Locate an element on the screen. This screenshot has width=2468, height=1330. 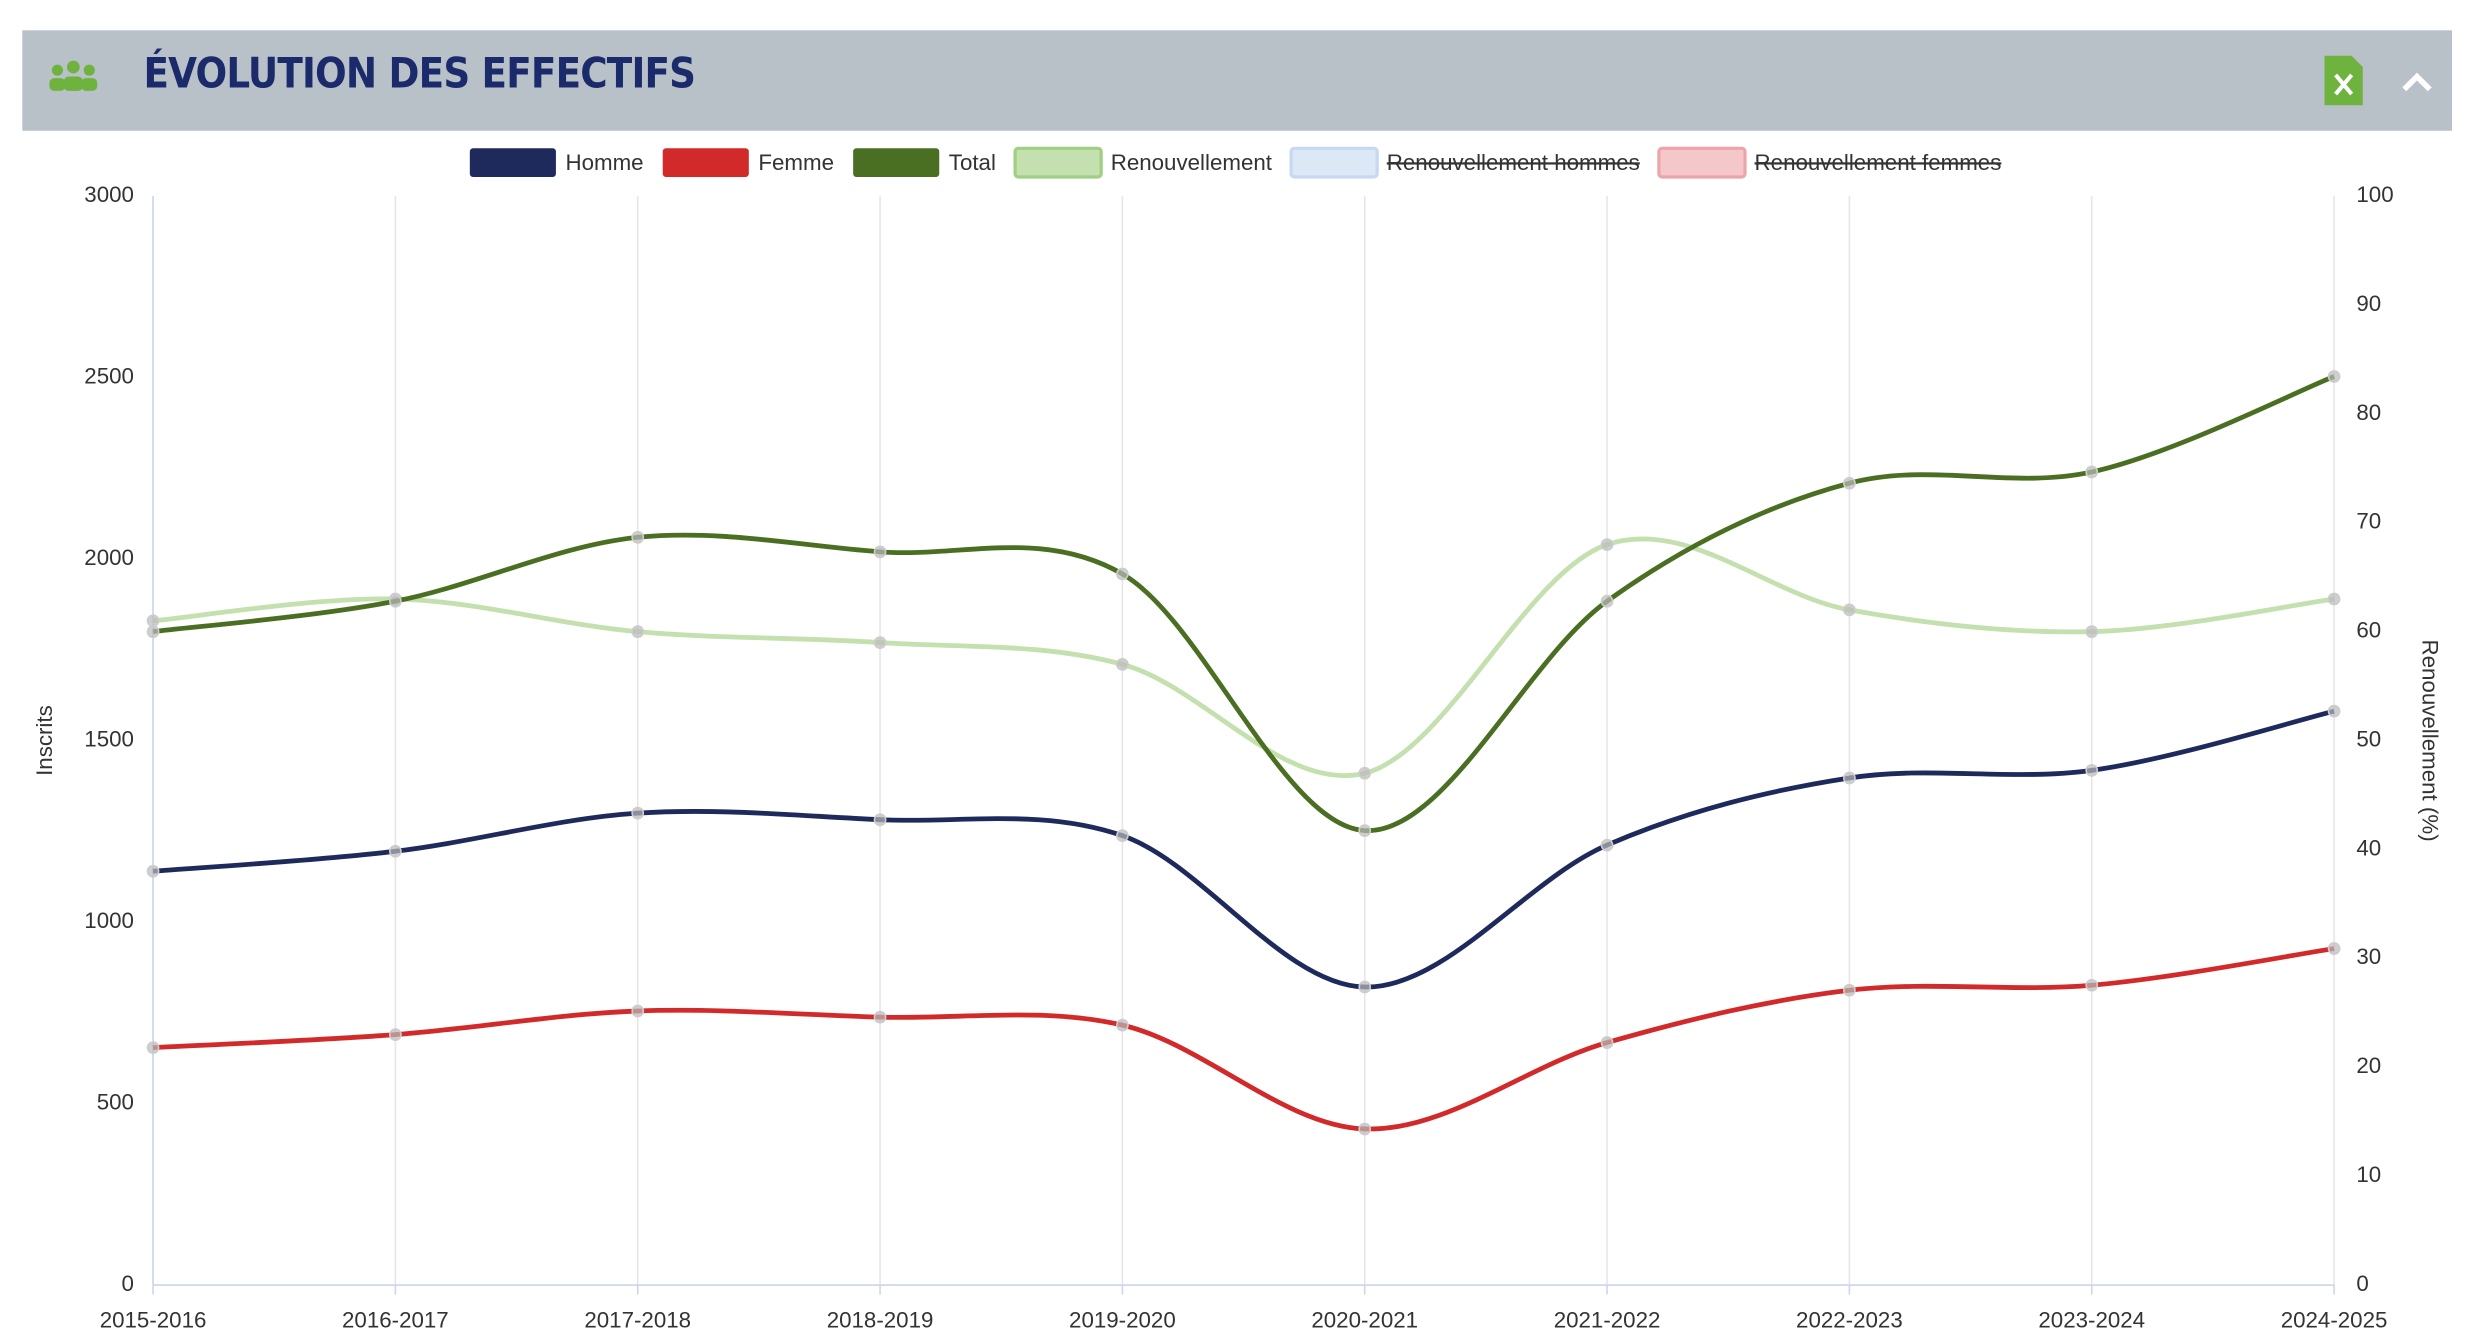
legend-item: Femme is located at coordinates (748, 162).